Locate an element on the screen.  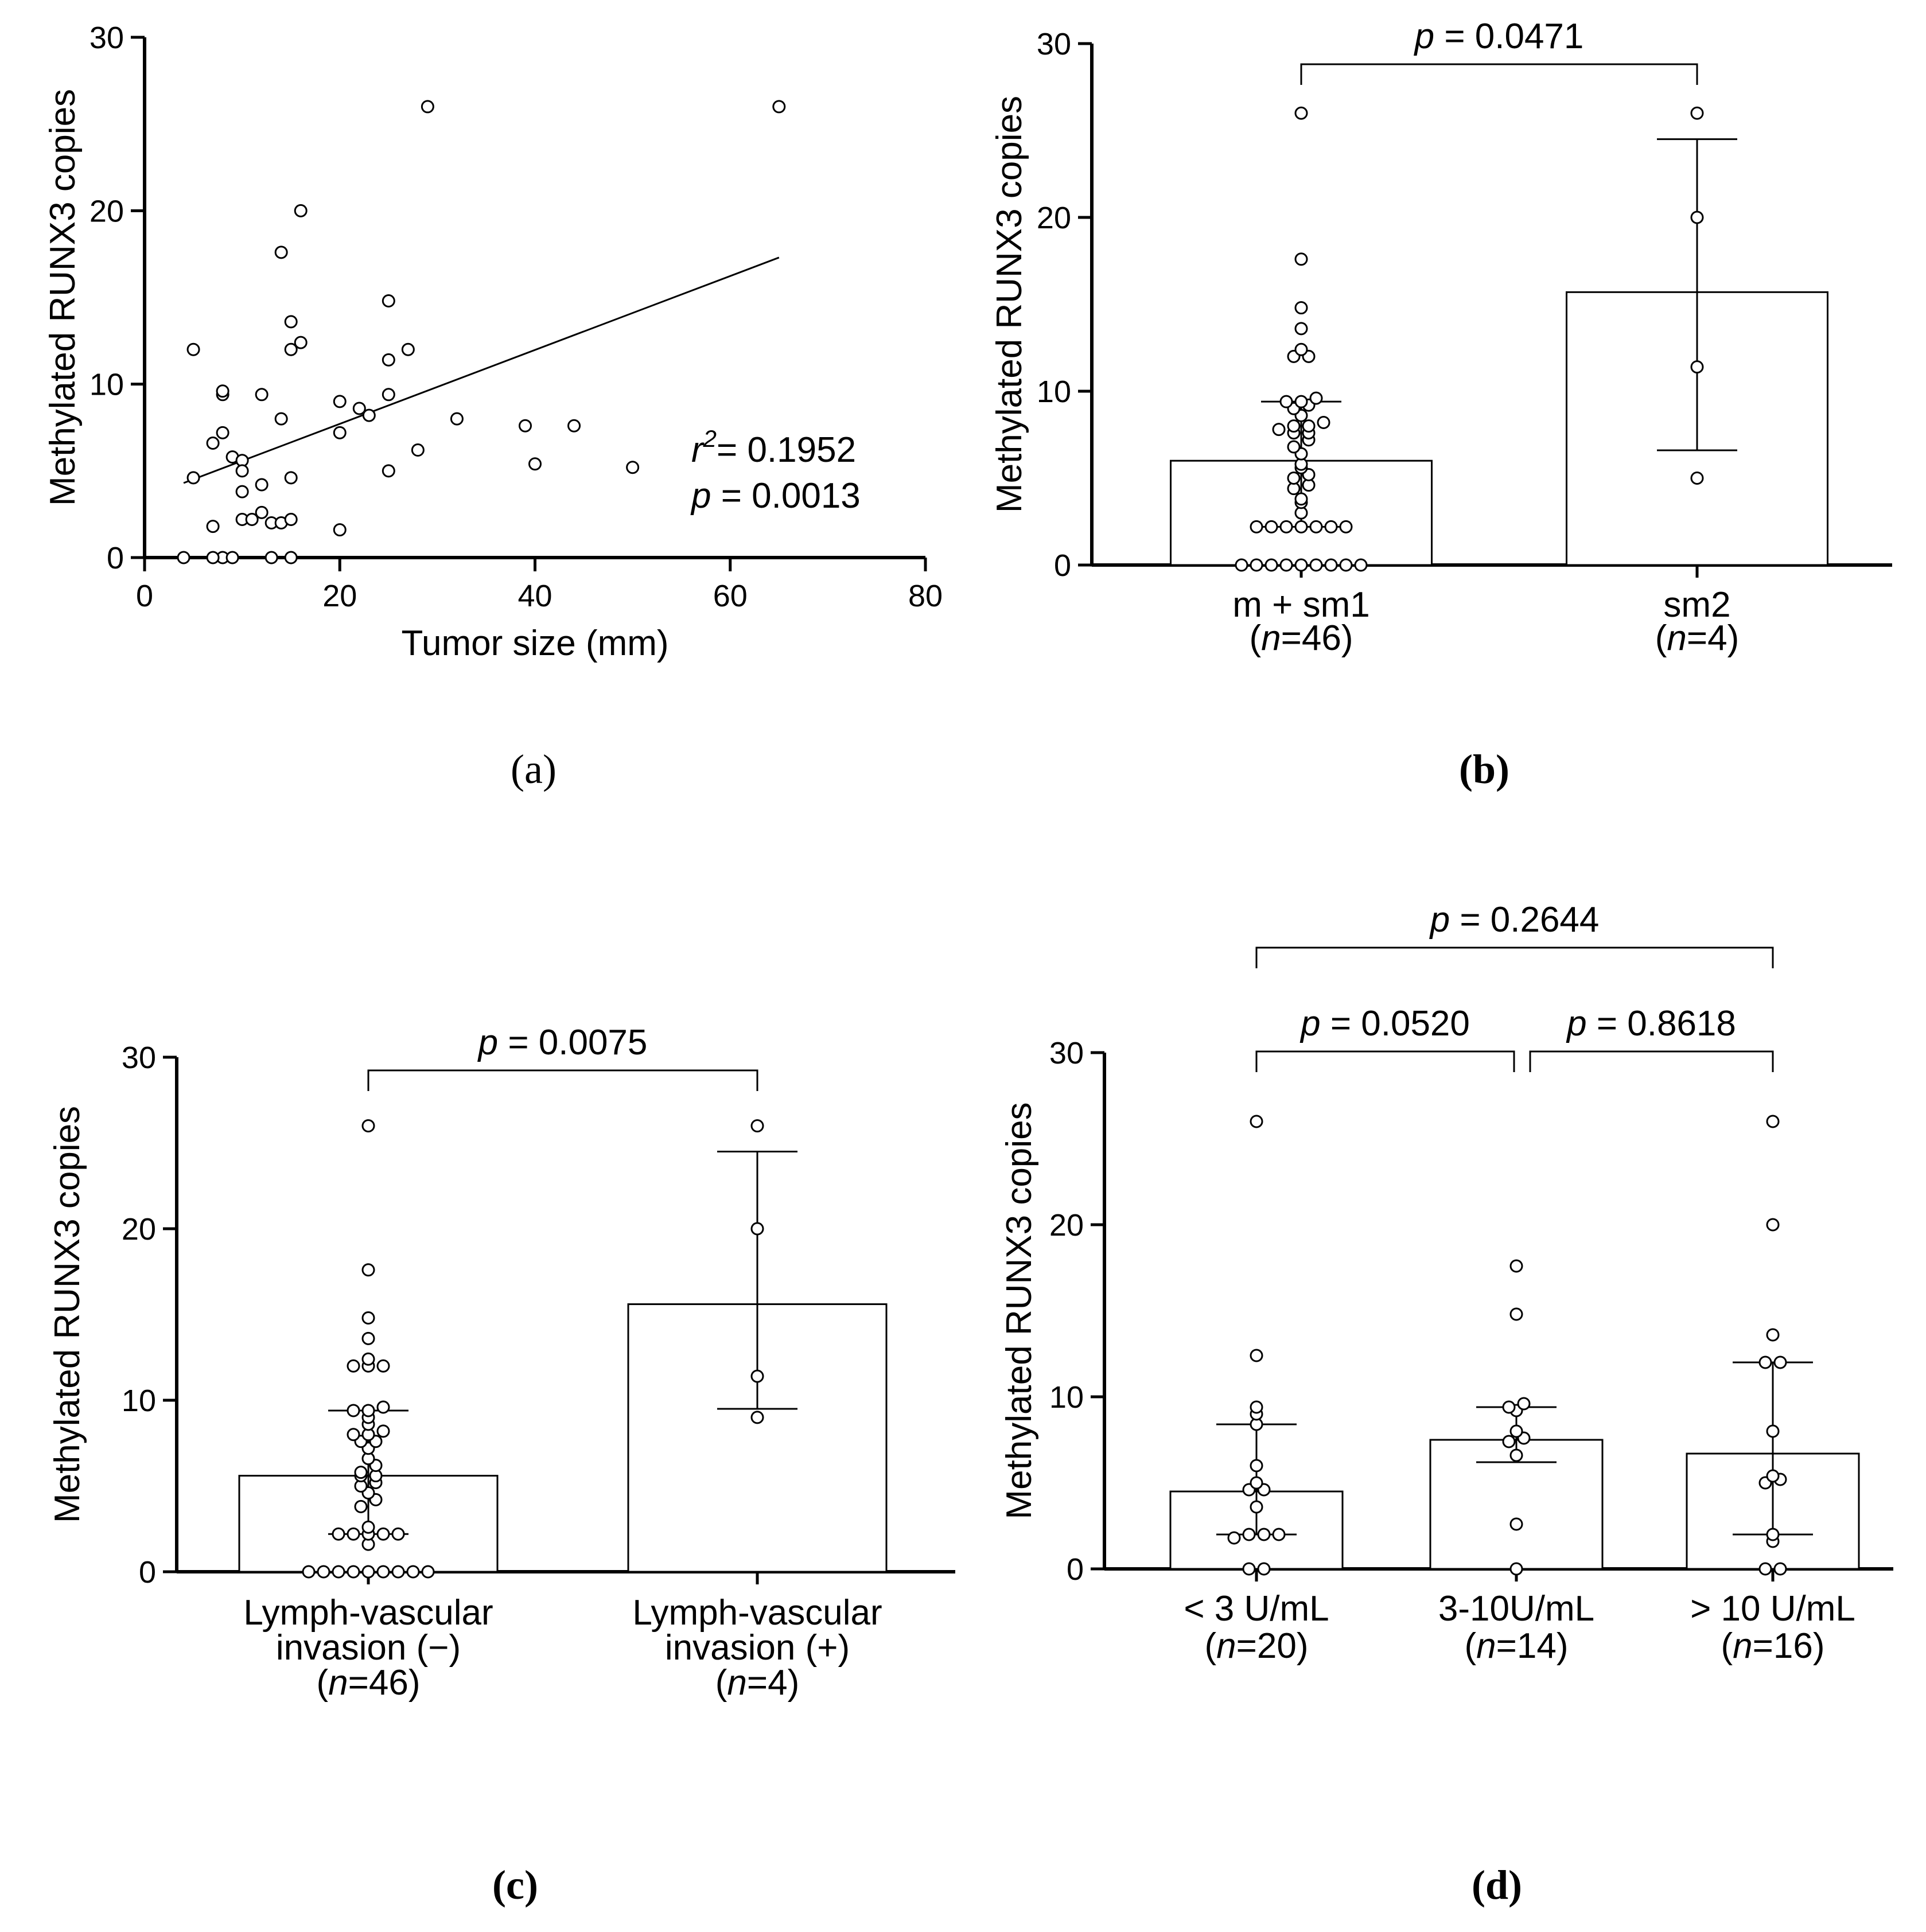
category-n: (n=4) is located at coordinates (757, 1683).